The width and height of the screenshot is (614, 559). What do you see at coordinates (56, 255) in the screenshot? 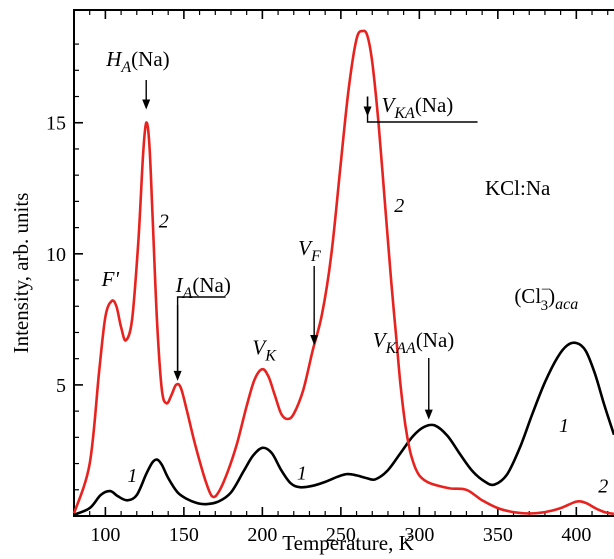
I see `y-tick-label: 10` at bounding box center [56, 255].